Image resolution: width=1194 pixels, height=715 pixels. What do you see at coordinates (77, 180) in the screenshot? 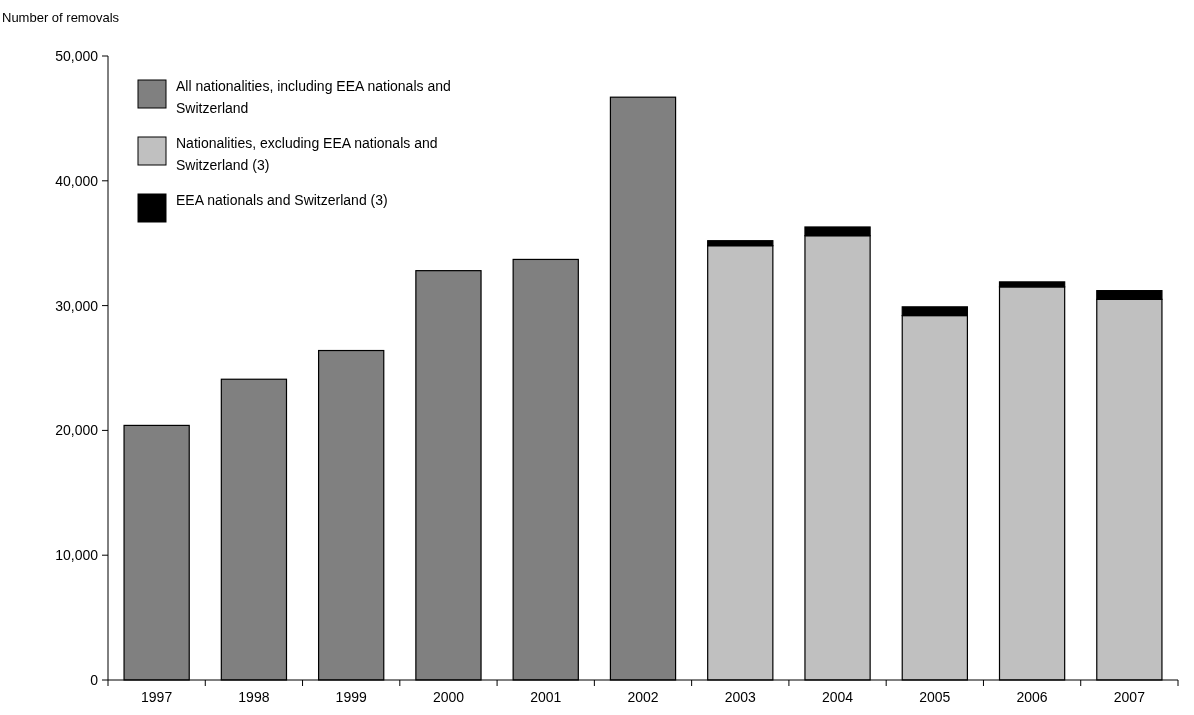
I see `y-tick-label: 40,000` at bounding box center [77, 180].